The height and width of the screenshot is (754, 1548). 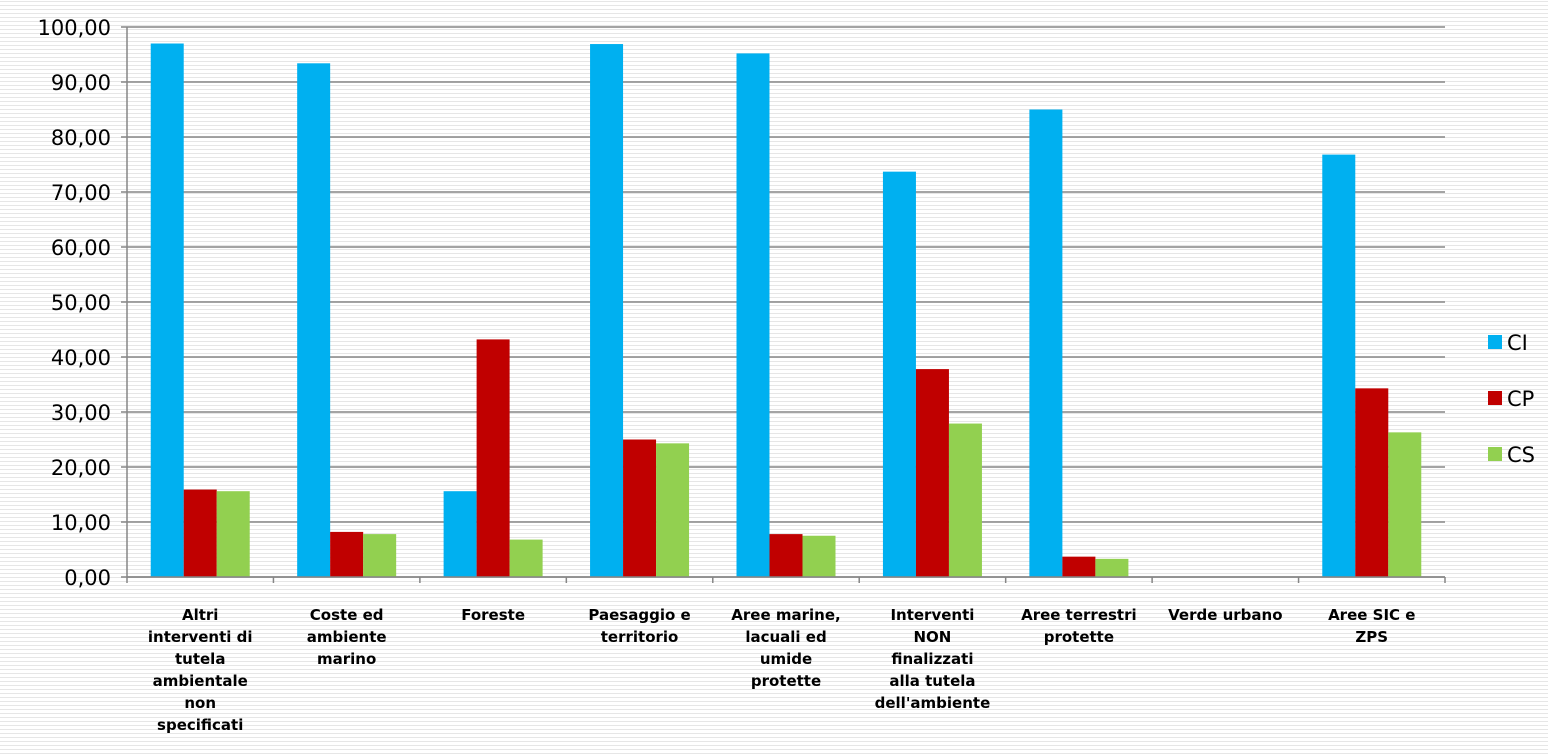 What do you see at coordinates (1225, 615) in the screenshot?
I see `x-category-label: Verde urbano` at bounding box center [1225, 615].